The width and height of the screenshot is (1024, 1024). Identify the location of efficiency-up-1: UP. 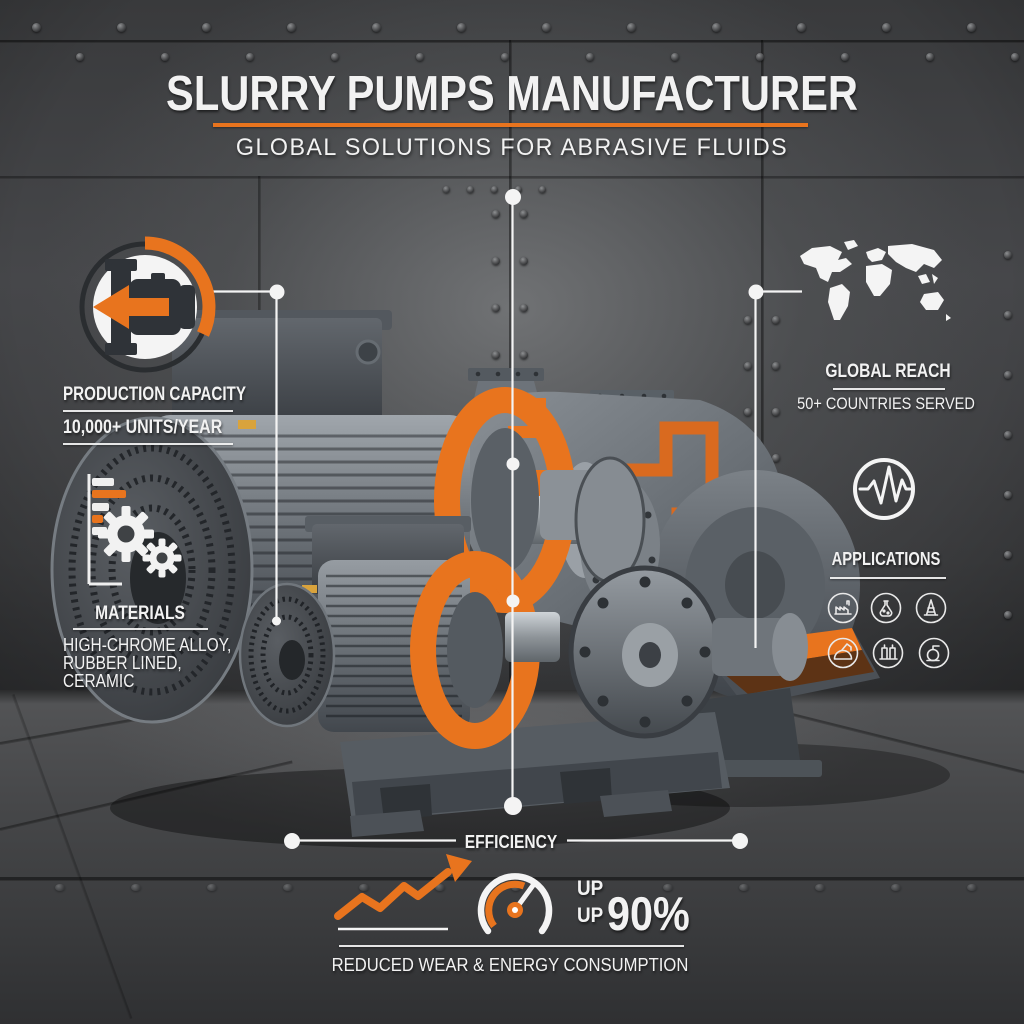
(590, 888).